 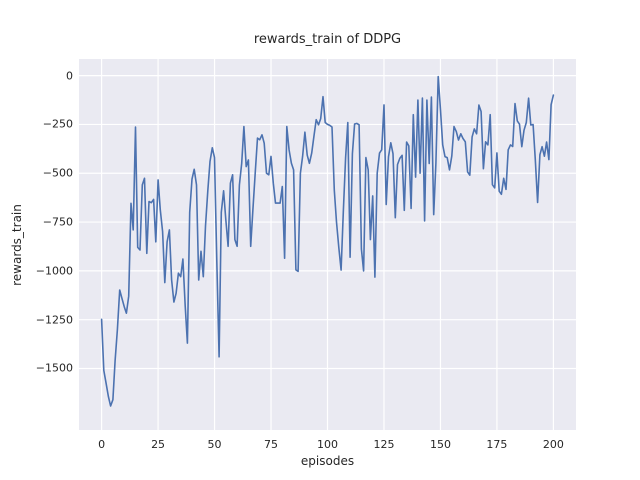 I want to click on x-tick-label: 50, so click(x=214, y=444).